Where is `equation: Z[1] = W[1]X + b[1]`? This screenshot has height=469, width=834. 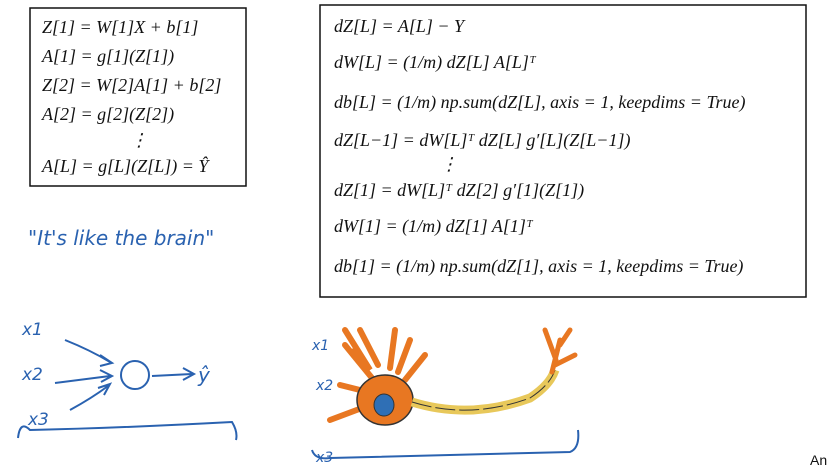 equation: Z[1] = W[1]X + b[1] is located at coordinates (120, 27).